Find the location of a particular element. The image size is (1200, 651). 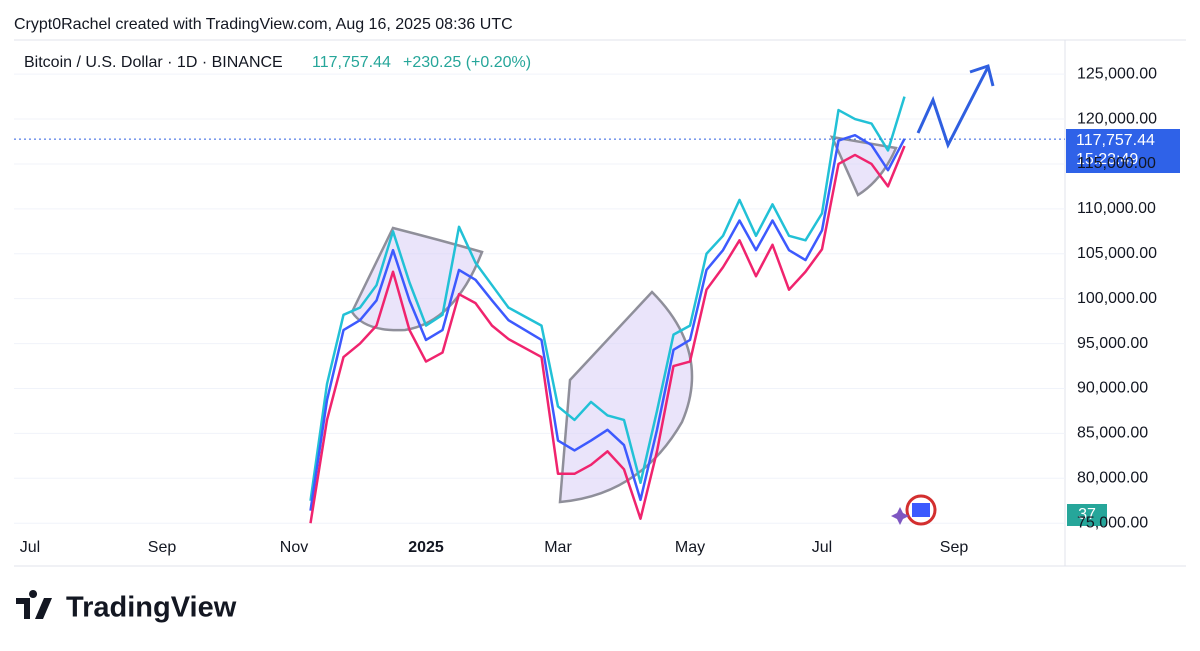

y-tick-label: 115,000.00 is located at coordinates (1116, 163).